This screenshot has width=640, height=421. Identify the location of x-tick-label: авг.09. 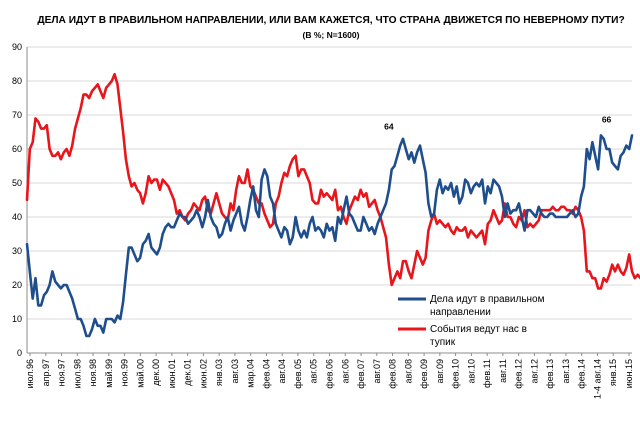
(440, 371).